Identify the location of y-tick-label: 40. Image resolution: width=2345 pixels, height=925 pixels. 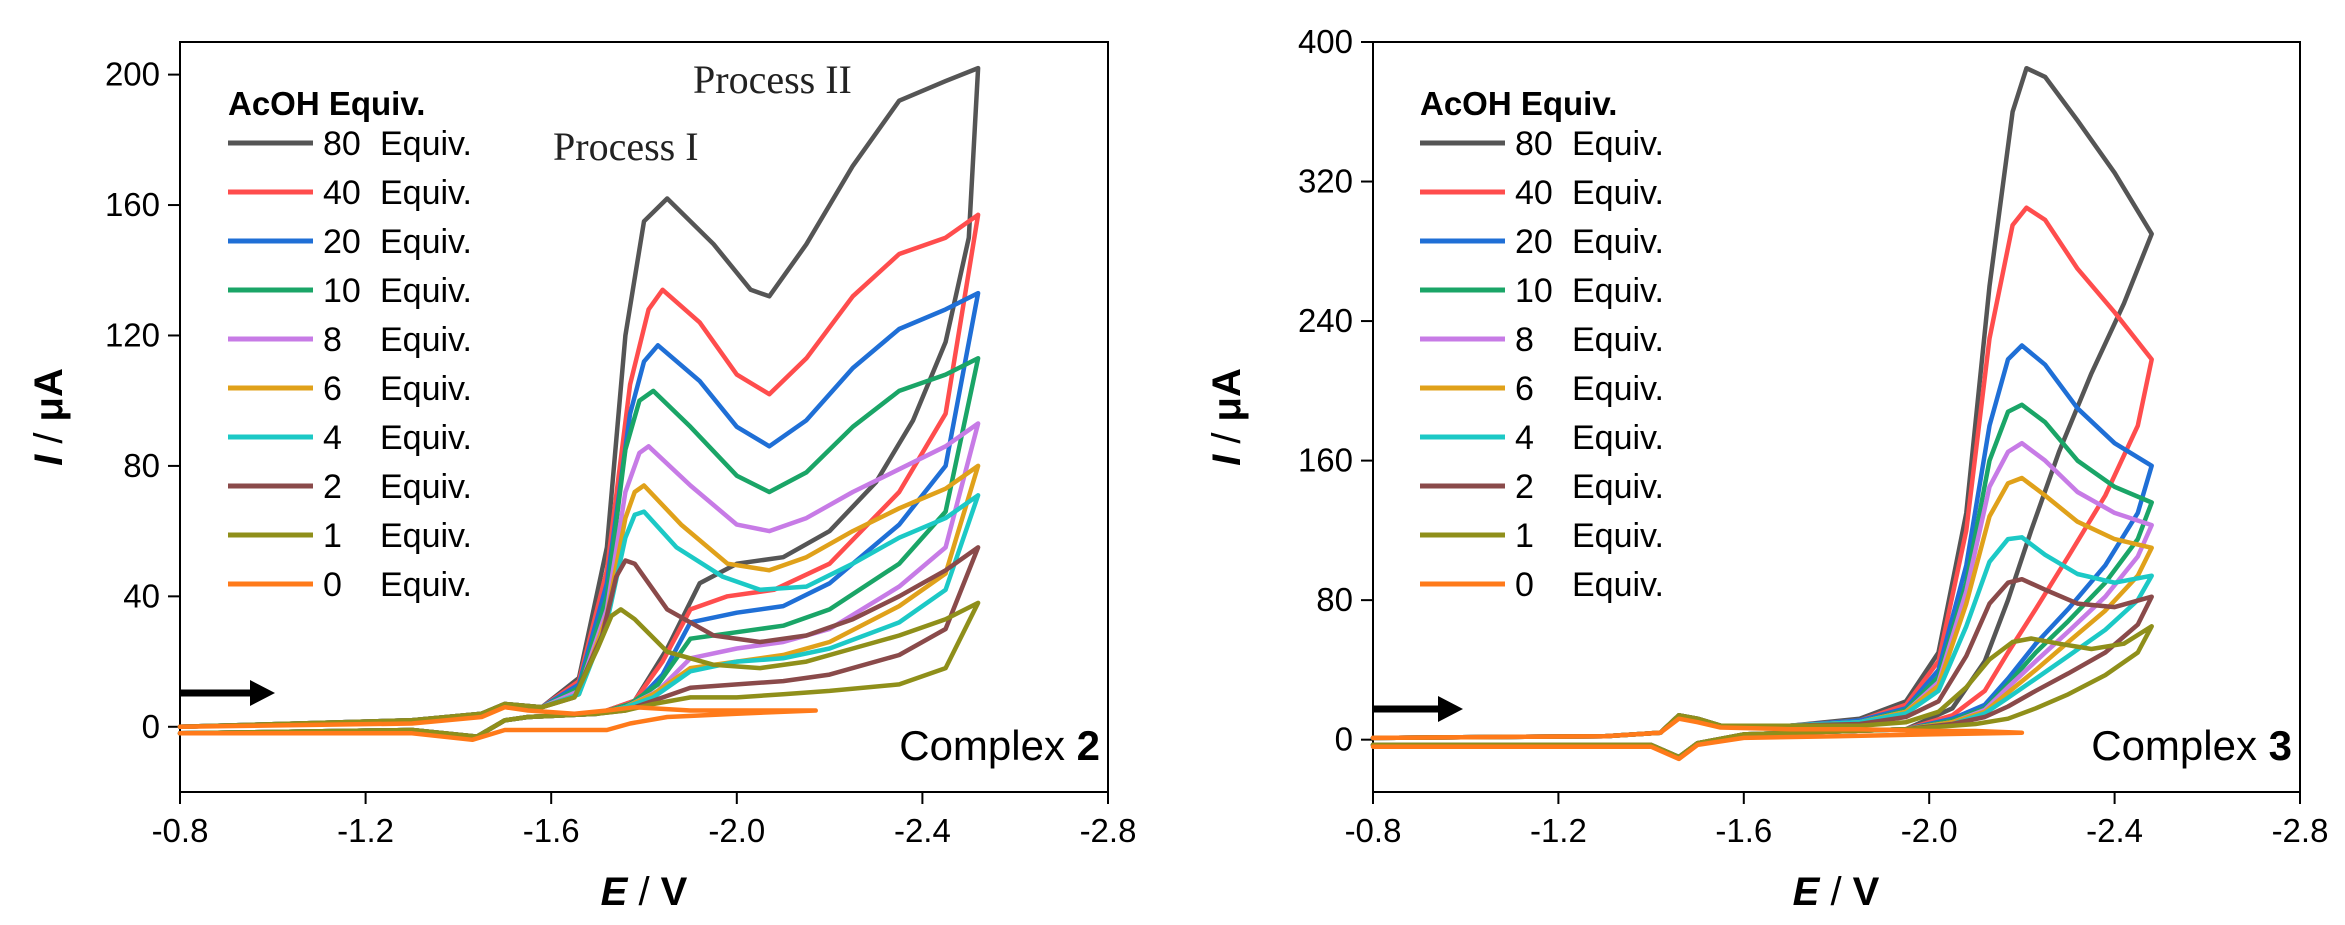
(141, 595).